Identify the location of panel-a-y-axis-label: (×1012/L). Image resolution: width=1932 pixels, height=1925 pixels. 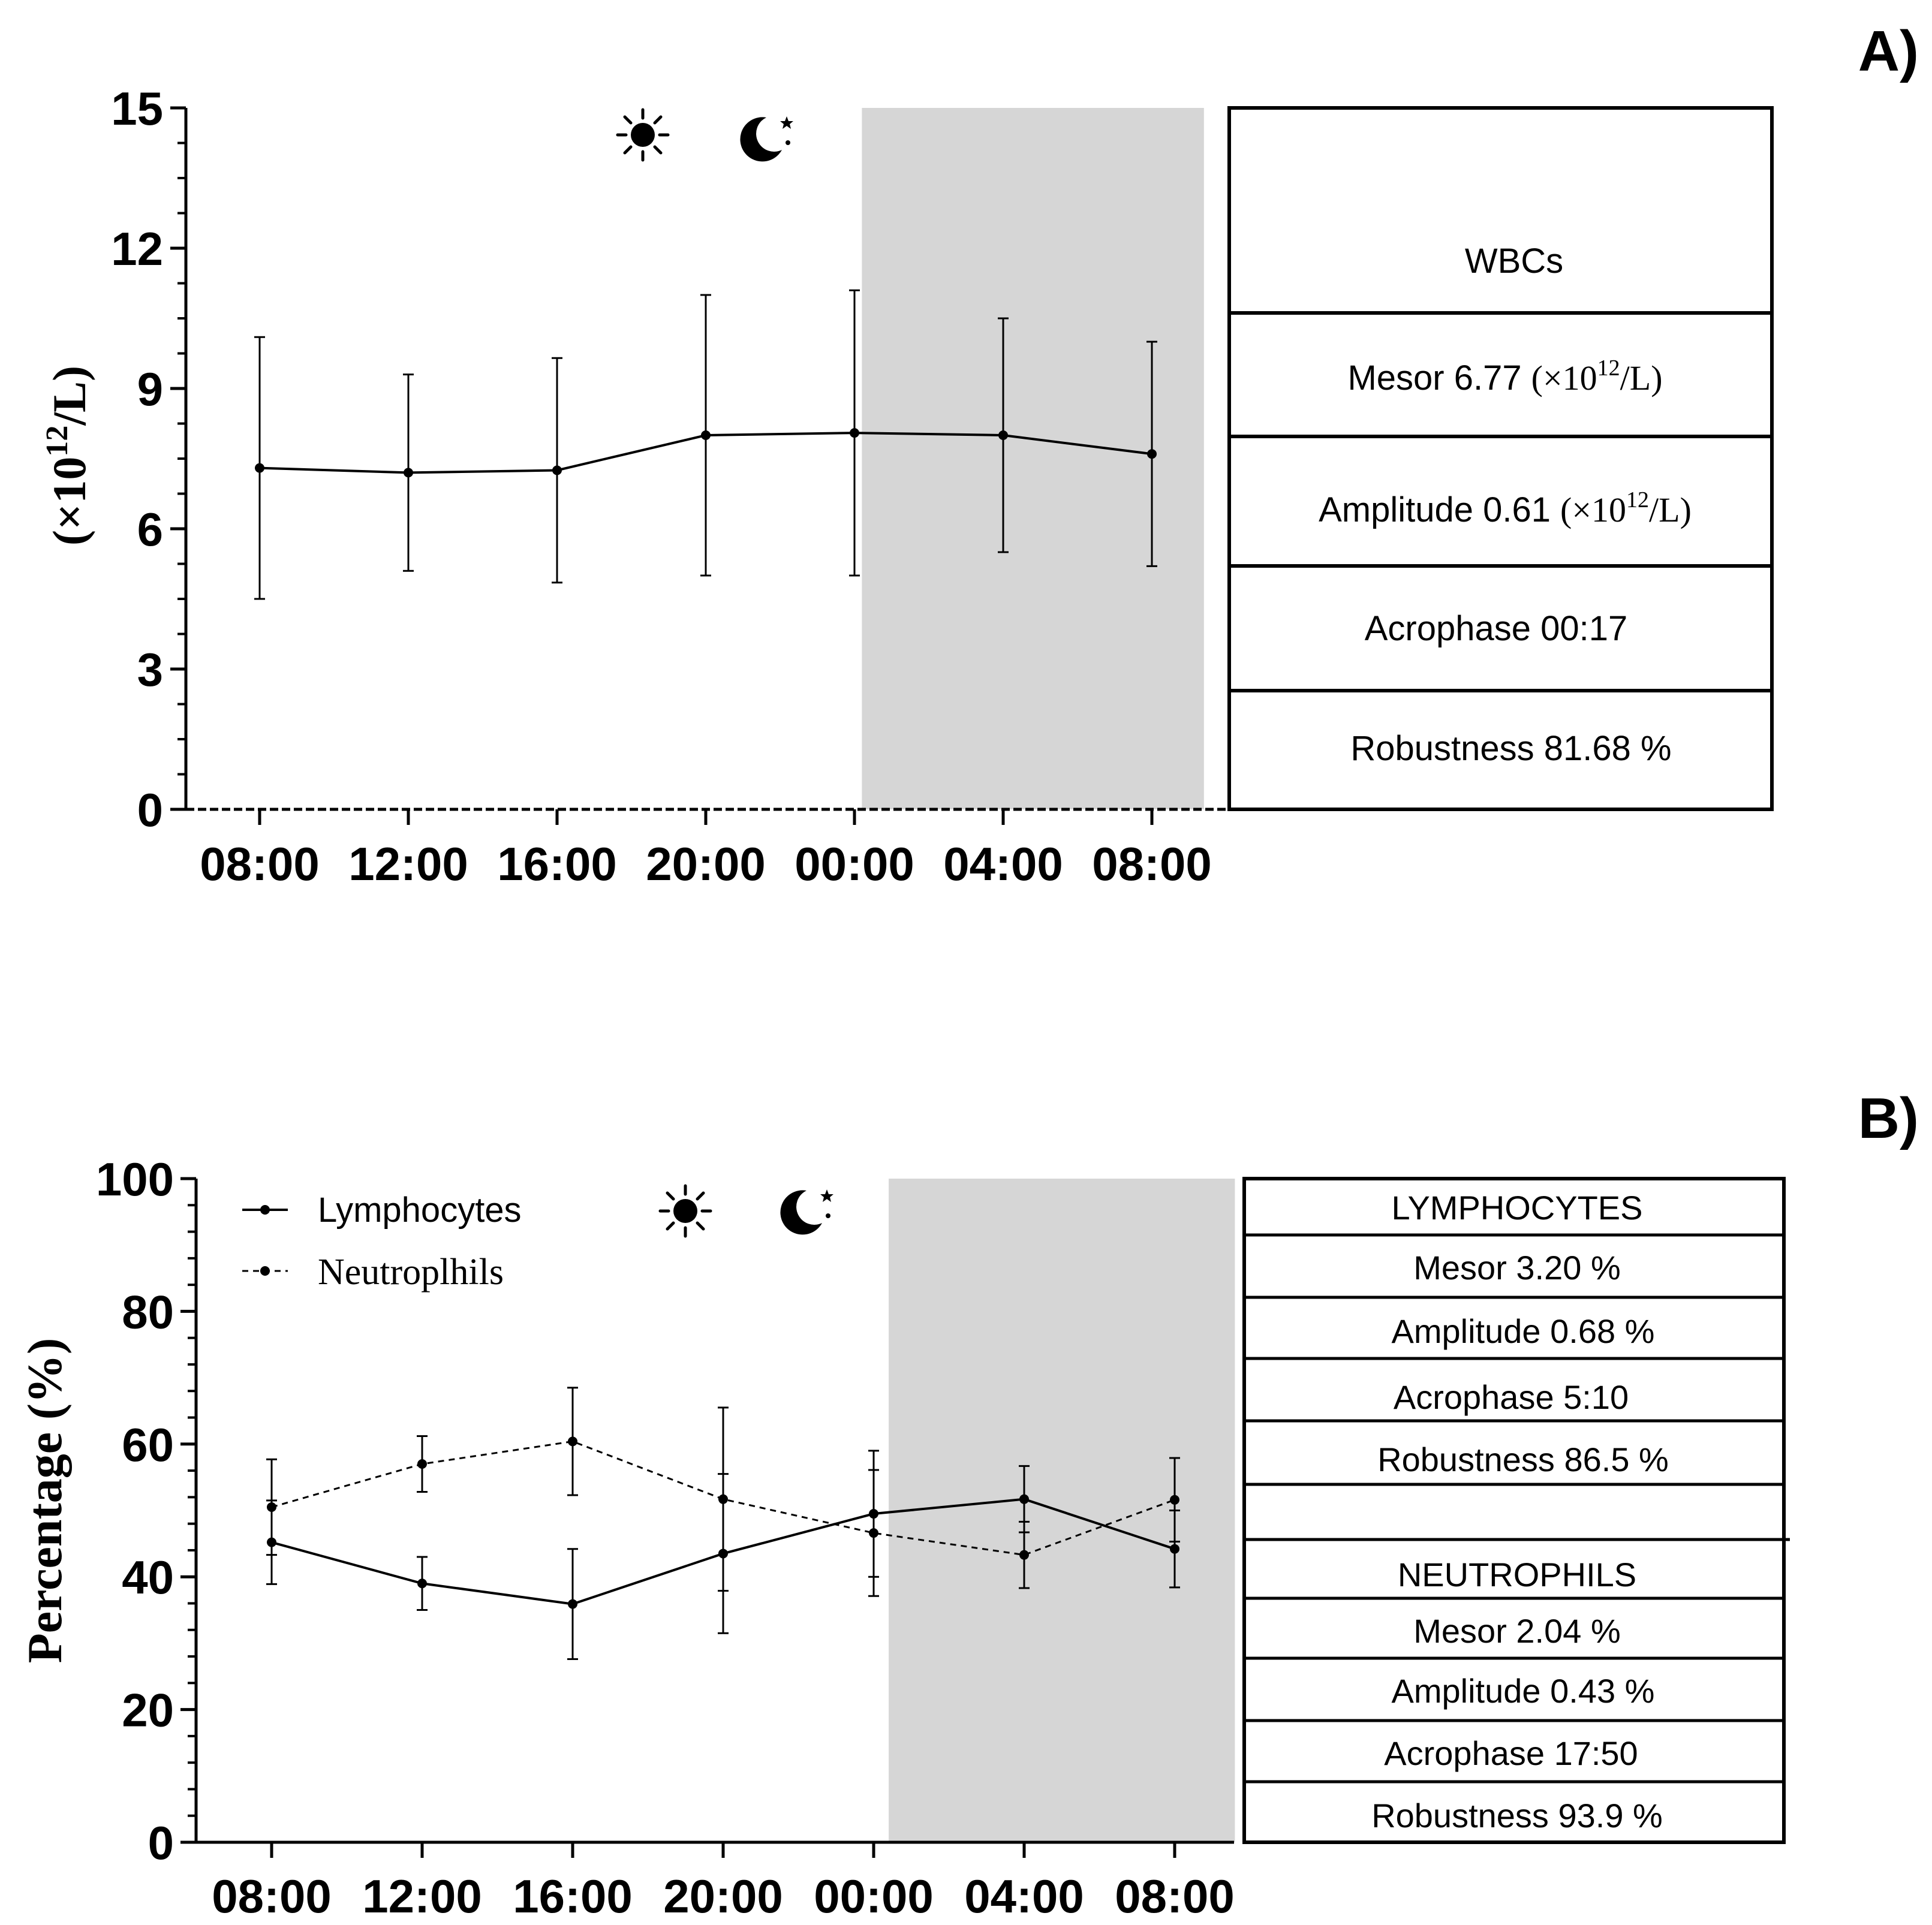
(67, 456).